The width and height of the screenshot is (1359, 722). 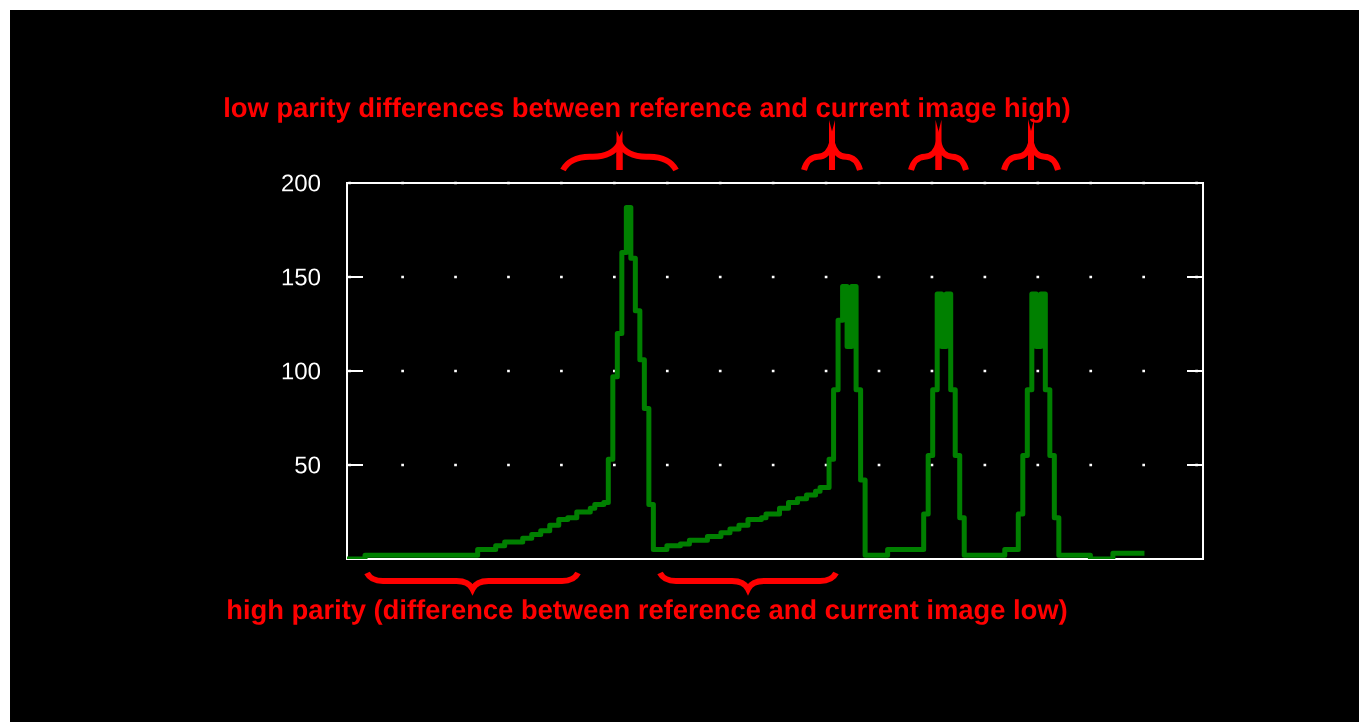 What do you see at coordinates (308, 465) in the screenshot?
I see `y-tick-label: 50` at bounding box center [308, 465].